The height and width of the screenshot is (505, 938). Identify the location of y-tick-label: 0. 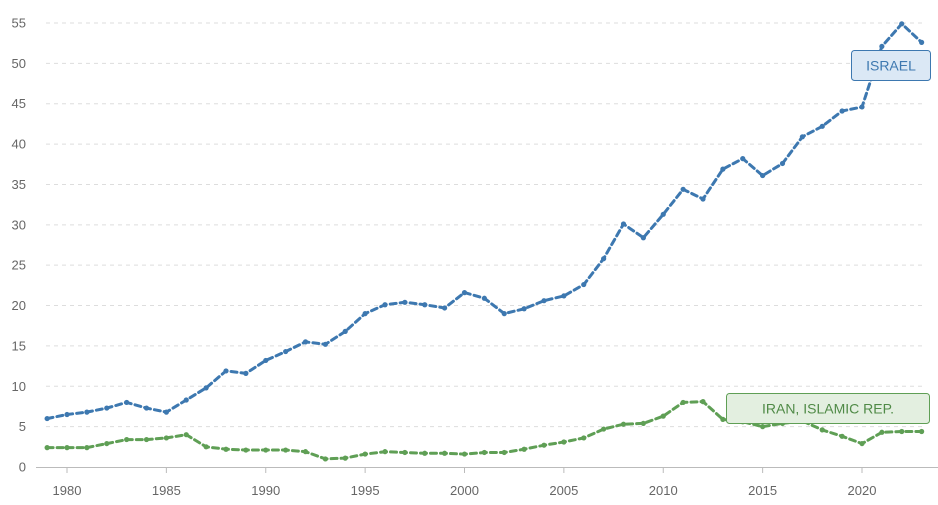
(22, 467).